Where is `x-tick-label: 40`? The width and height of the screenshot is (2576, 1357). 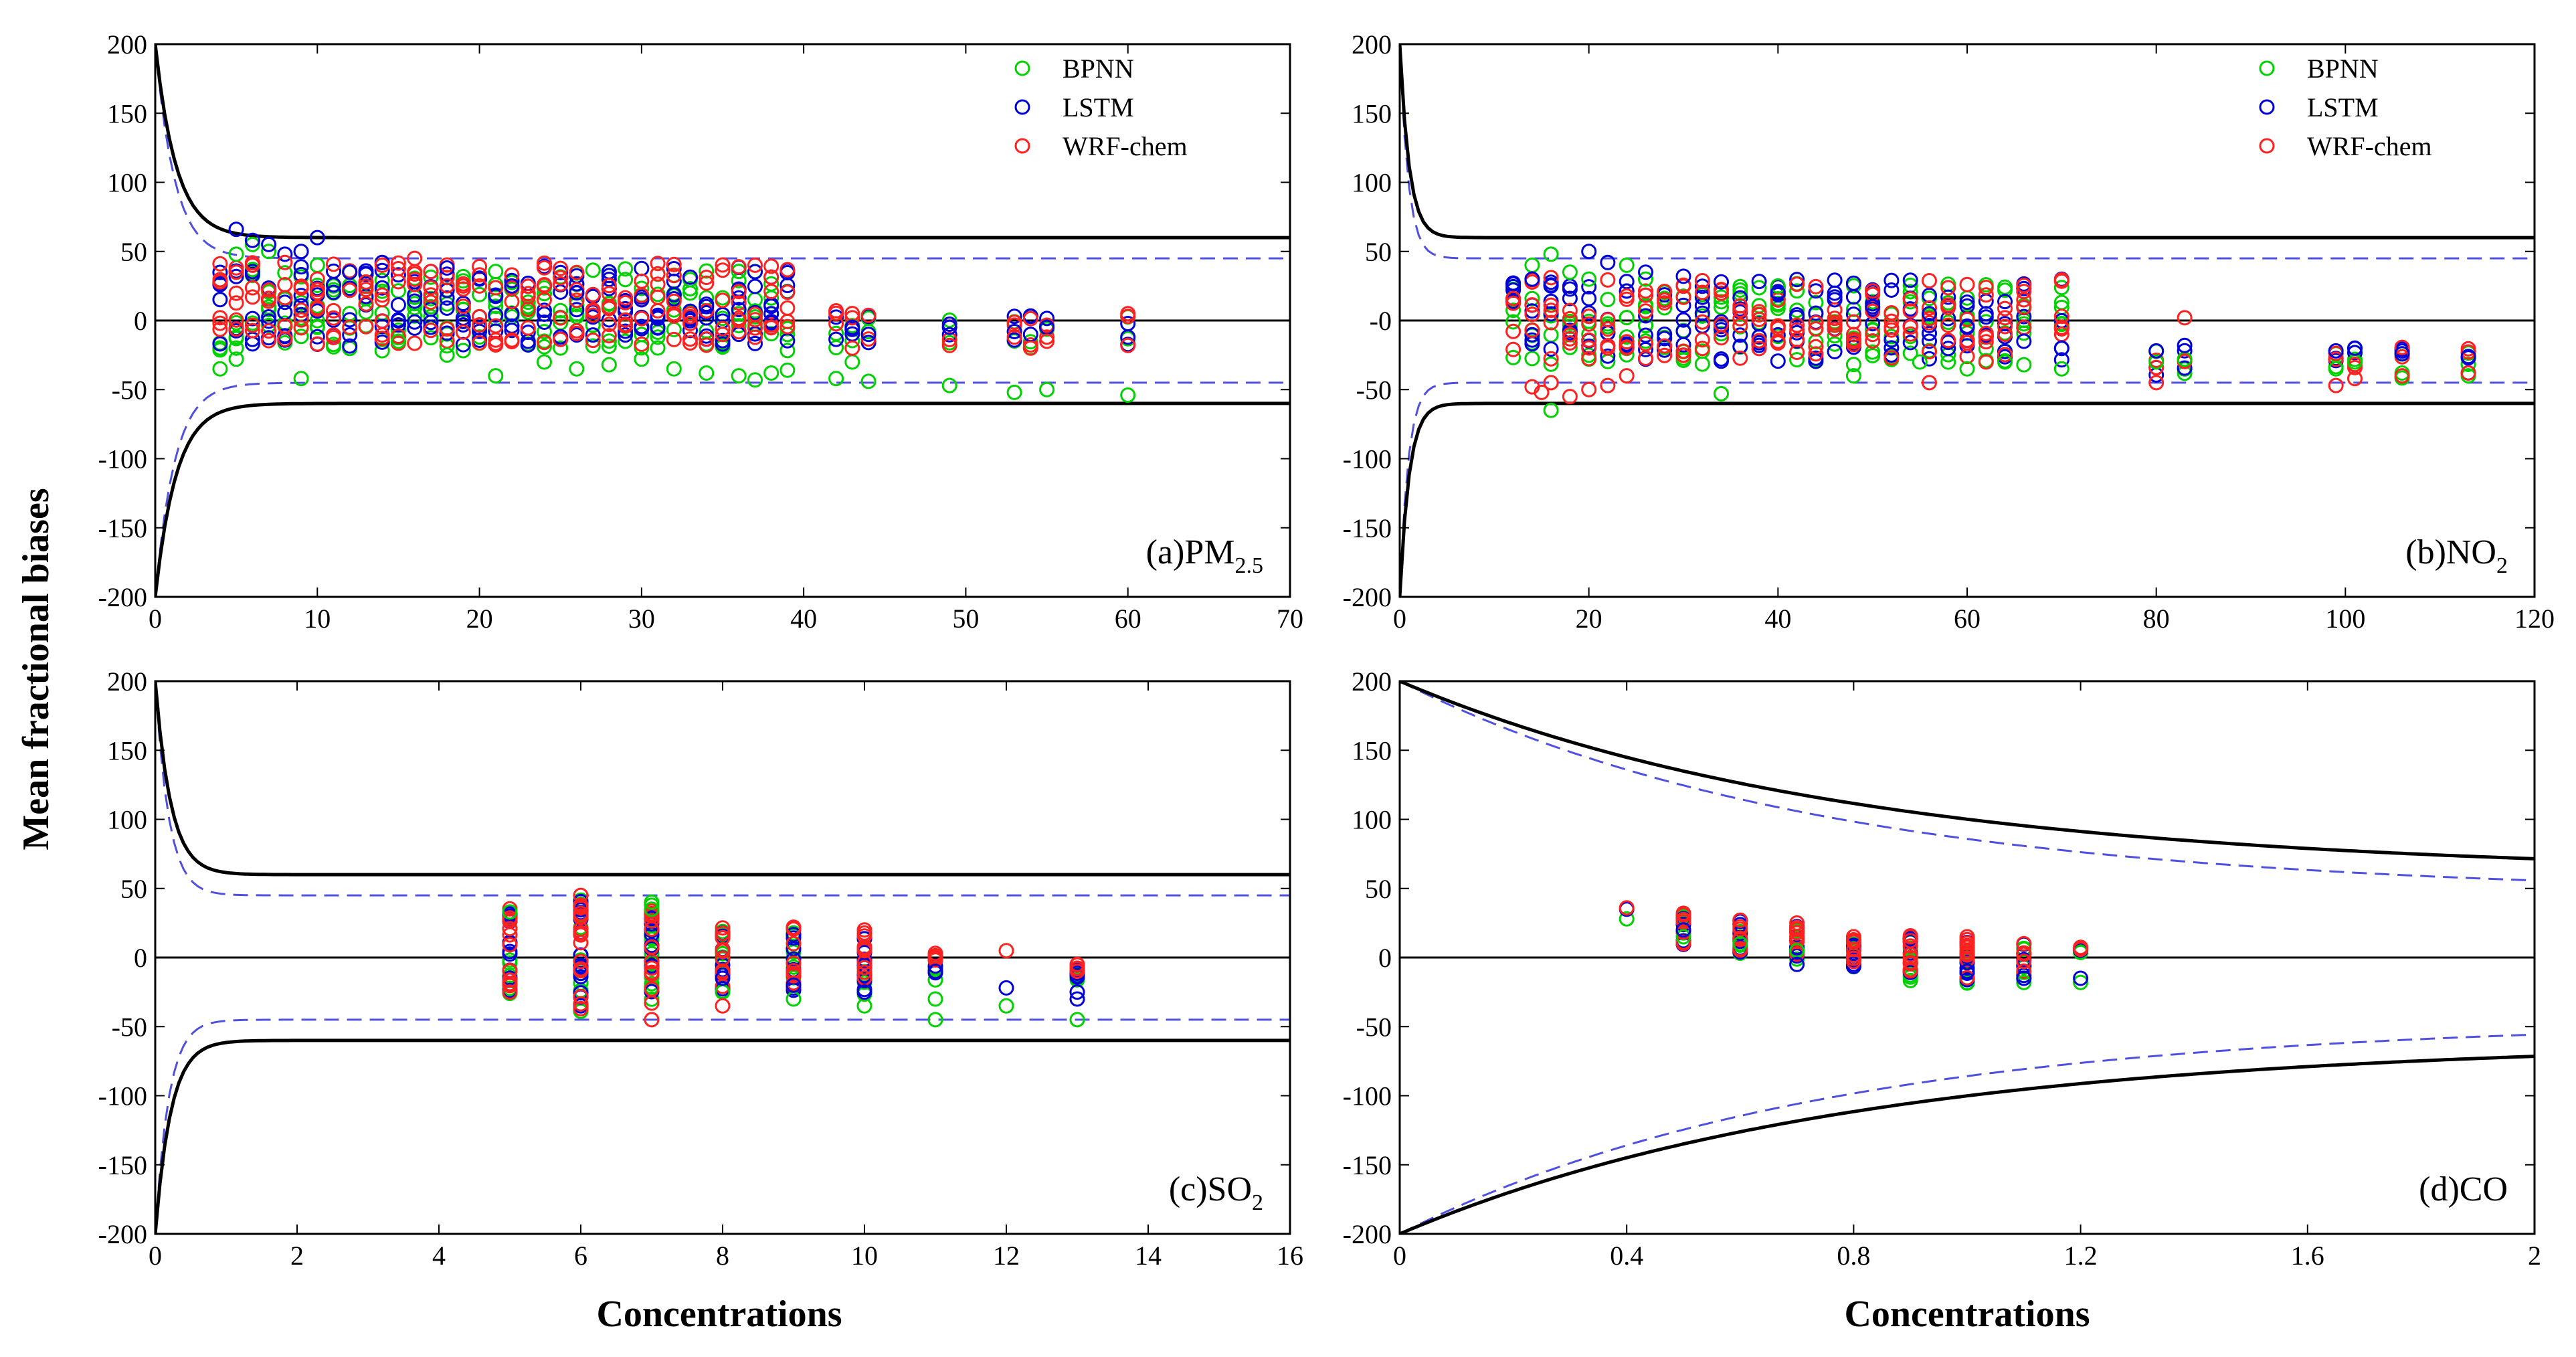
x-tick-label: 40 is located at coordinates (803, 619).